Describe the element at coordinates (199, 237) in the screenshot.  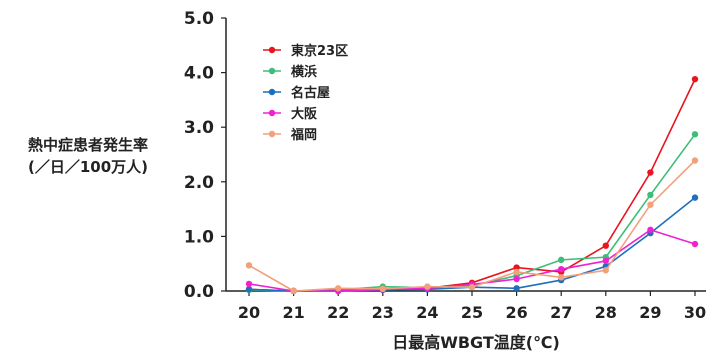
I see `y-tick-label: 1.0` at that location.